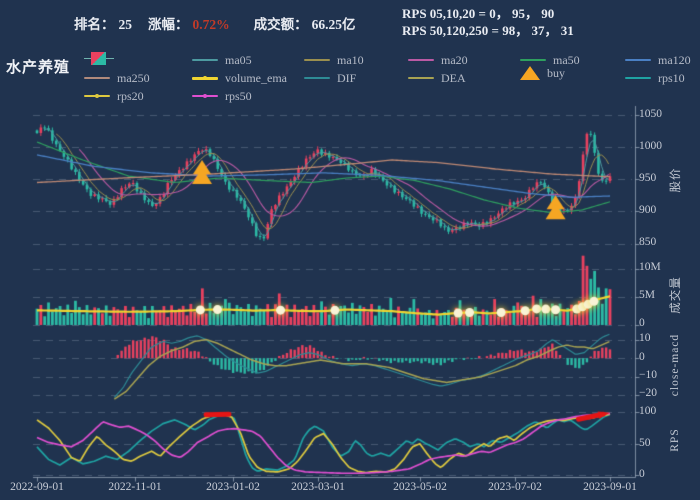 Image resolution: width=700 pixels, height=500 pixels. Describe the element at coordinates (610, 487) in the screenshot. I see `x-date-tick: 2023-09-01` at that location.